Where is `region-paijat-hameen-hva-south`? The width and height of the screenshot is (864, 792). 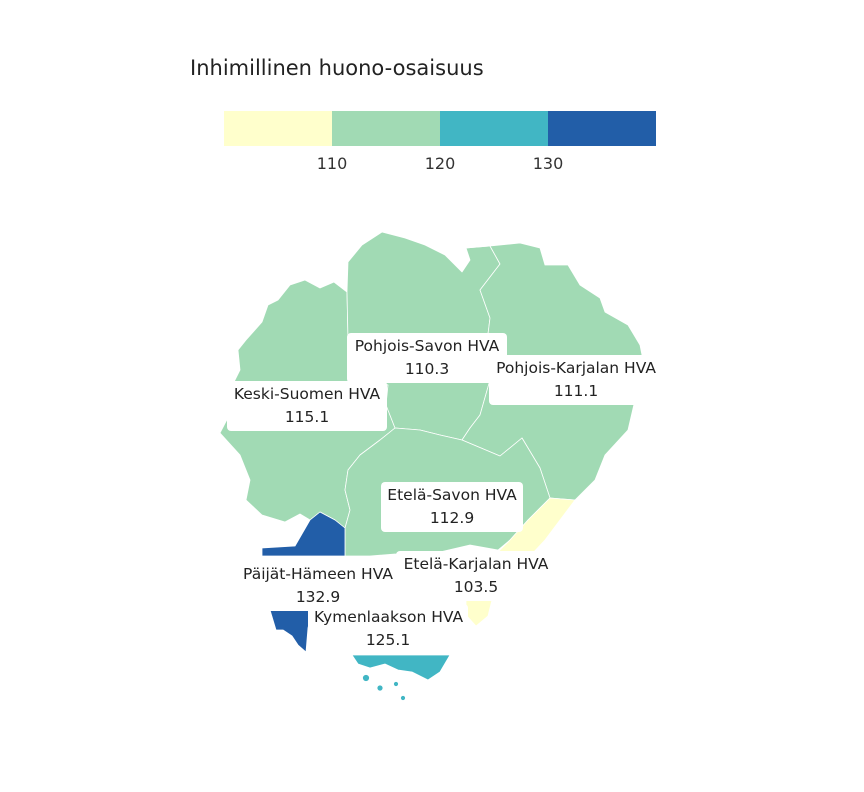
region-paijat-hameen-hva-south is located at coordinates (291, 631).